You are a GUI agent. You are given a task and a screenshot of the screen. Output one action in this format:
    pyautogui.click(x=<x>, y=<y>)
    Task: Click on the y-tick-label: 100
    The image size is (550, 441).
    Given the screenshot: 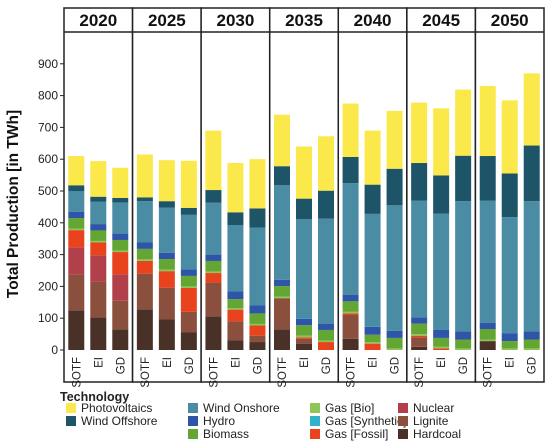 What is the action you would take?
    pyautogui.click(x=48, y=318)
    